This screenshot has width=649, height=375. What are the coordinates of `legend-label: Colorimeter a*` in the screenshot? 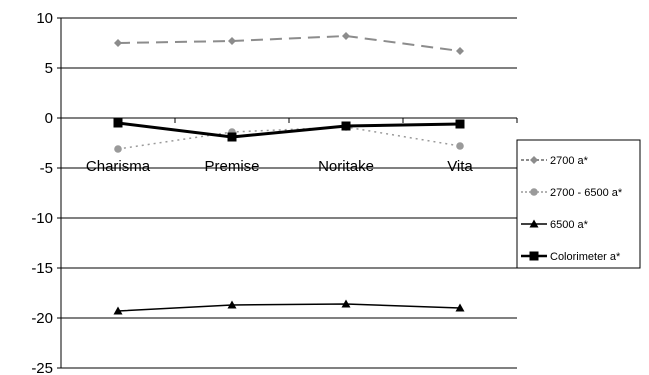 It's located at (585, 257).